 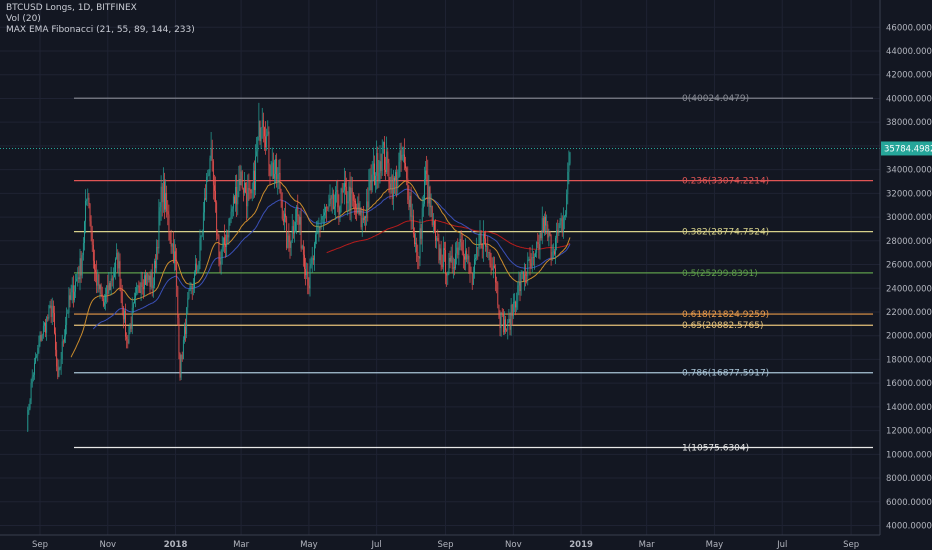 What do you see at coordinates (909, 194) in the screenshot?
I see `y-tick-label: 32000.0000` at bounding box center [909, 194].